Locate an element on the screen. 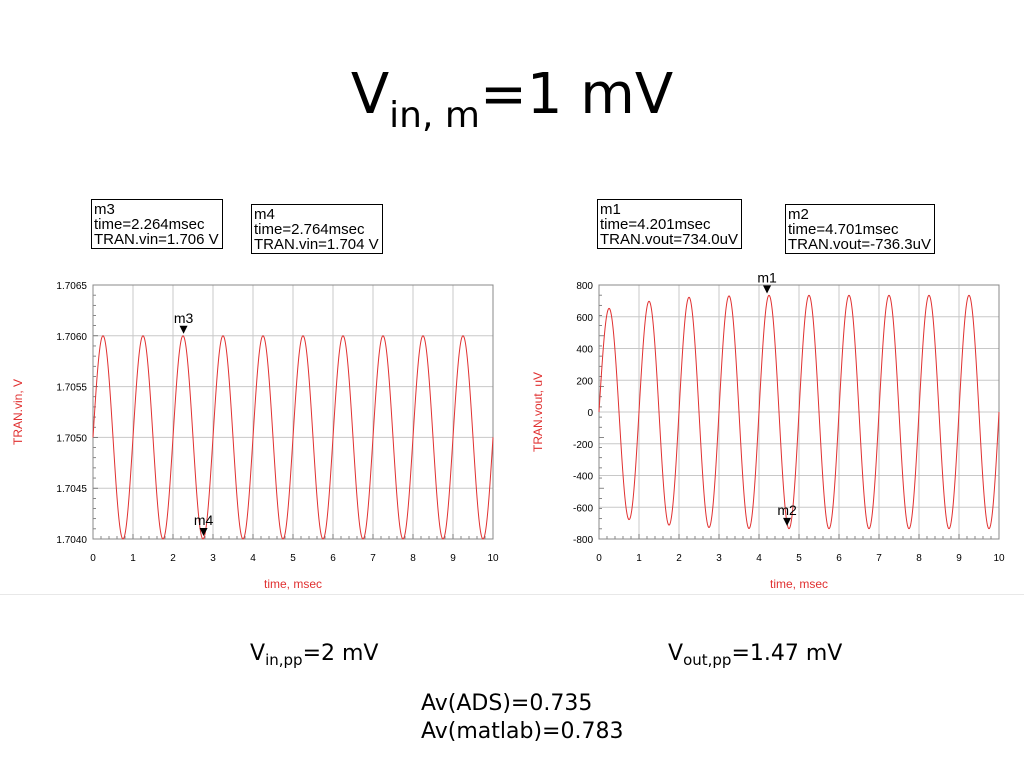  marker-box-m1: m1 time=4.201msec TRAN.vout=734.0uV is located at coordinates (669, 224).